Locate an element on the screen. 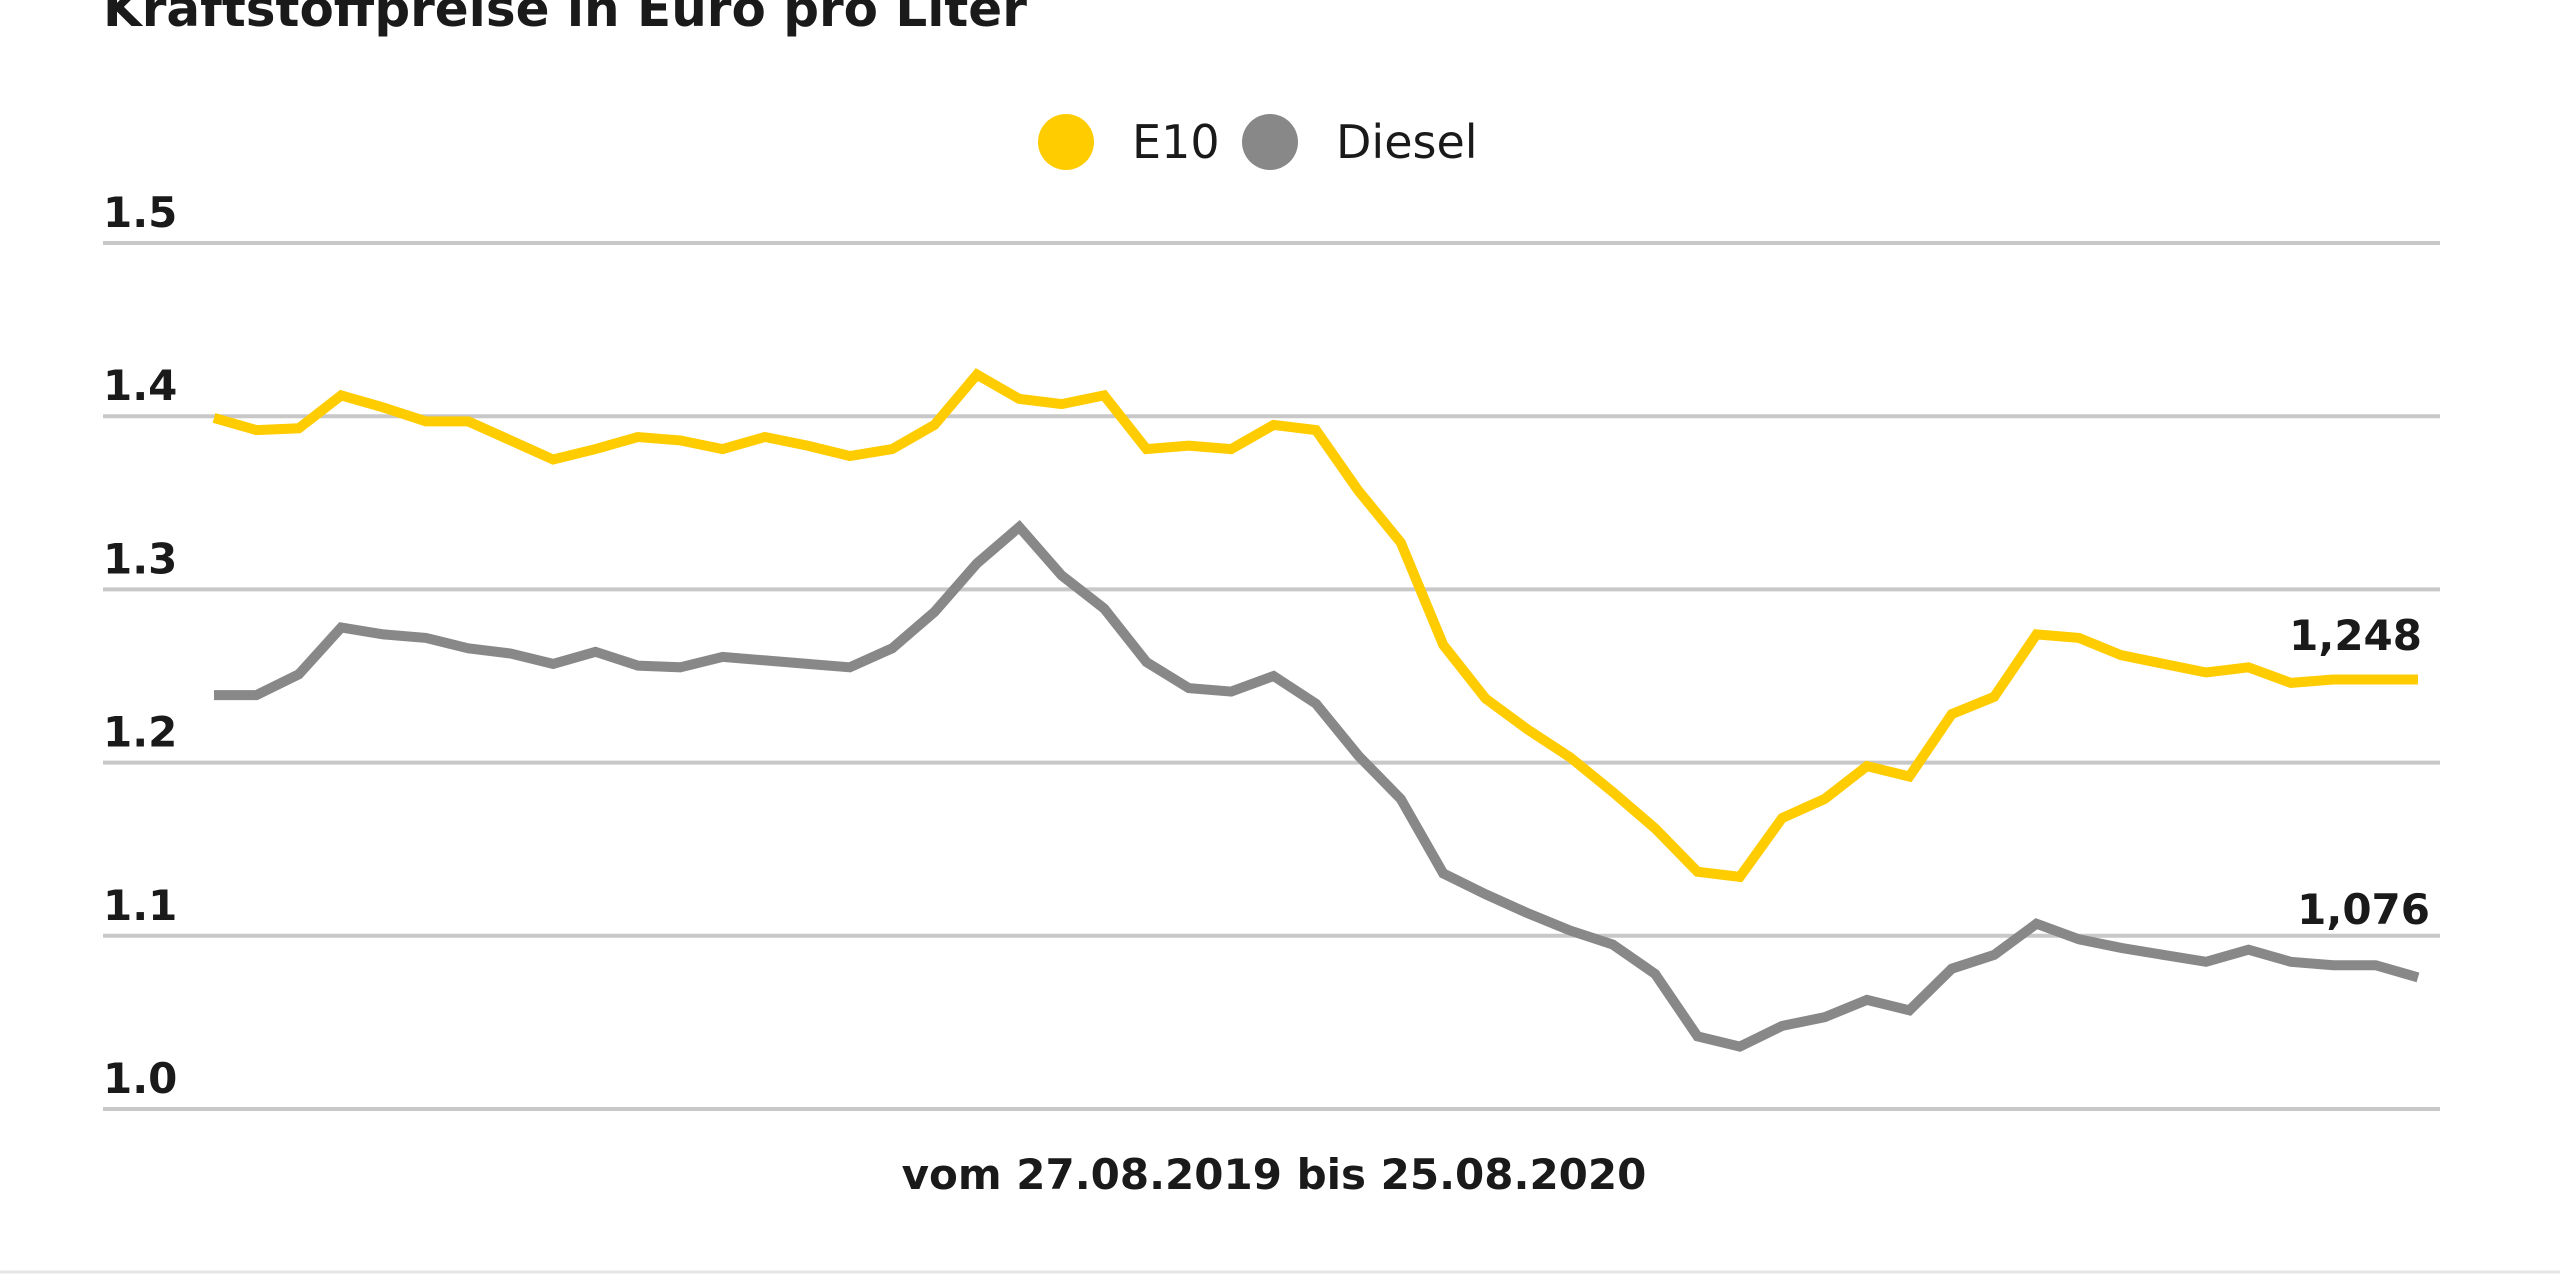 Image resolution: width=2560 pixels, height=1280 pixels. y-tick-label: 1.2 is located at coordinates (140, 732).